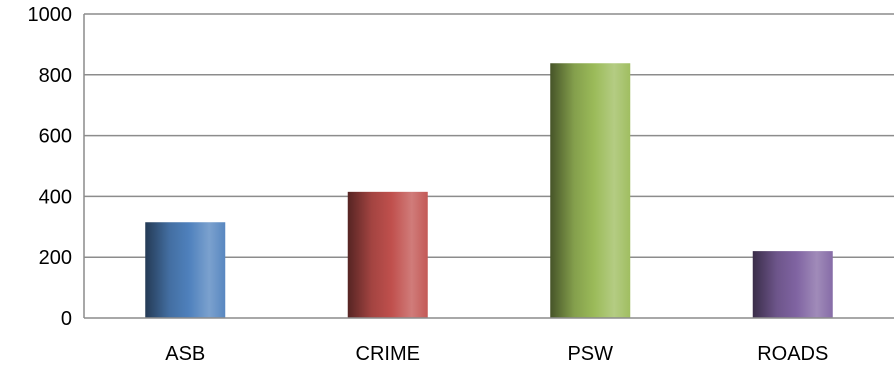  Describe the element at coordinates (55, 197) in the screenshot. I see `y-tick-label: 400` at that location.